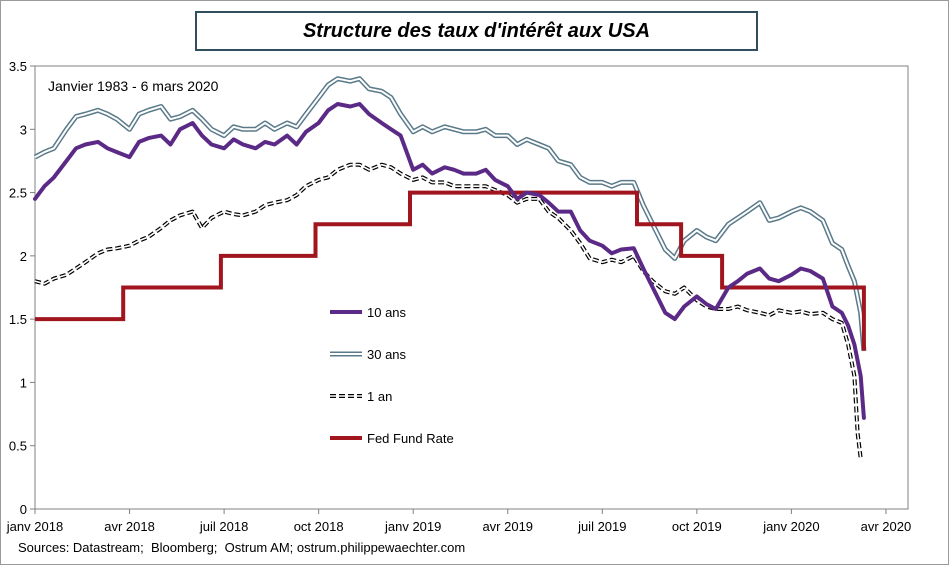  What do you see at coordinates (790, 526) in the screenshot?
I see `x-tick-label: janv 2020` at bounding box center [790, 526].